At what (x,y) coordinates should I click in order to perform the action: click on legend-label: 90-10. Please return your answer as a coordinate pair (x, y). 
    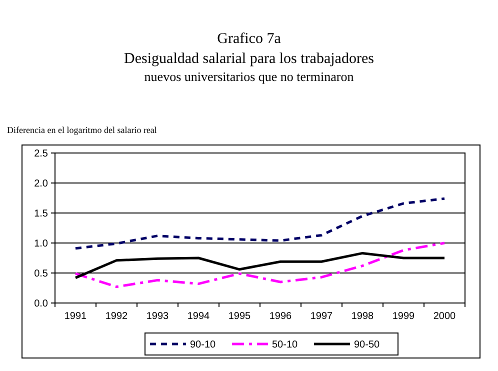
    Looking at the image, I should click on (203, 345).